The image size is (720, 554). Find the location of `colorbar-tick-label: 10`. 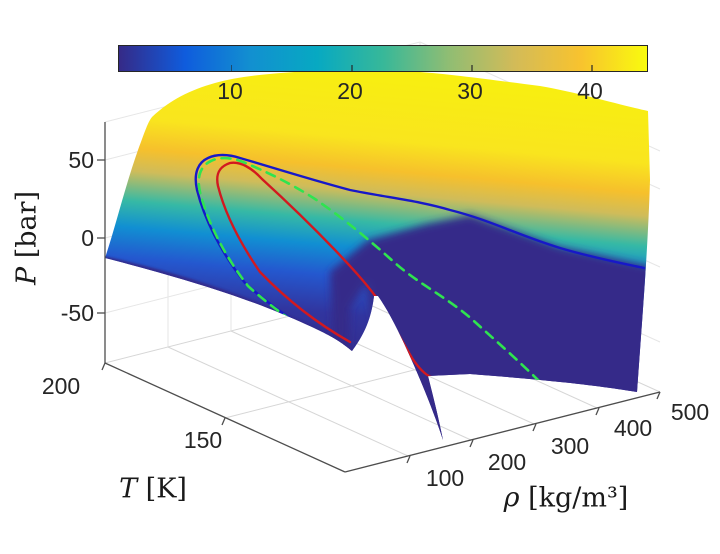

colorbar-tick-label: 10 is located at coordinates (230, 91).